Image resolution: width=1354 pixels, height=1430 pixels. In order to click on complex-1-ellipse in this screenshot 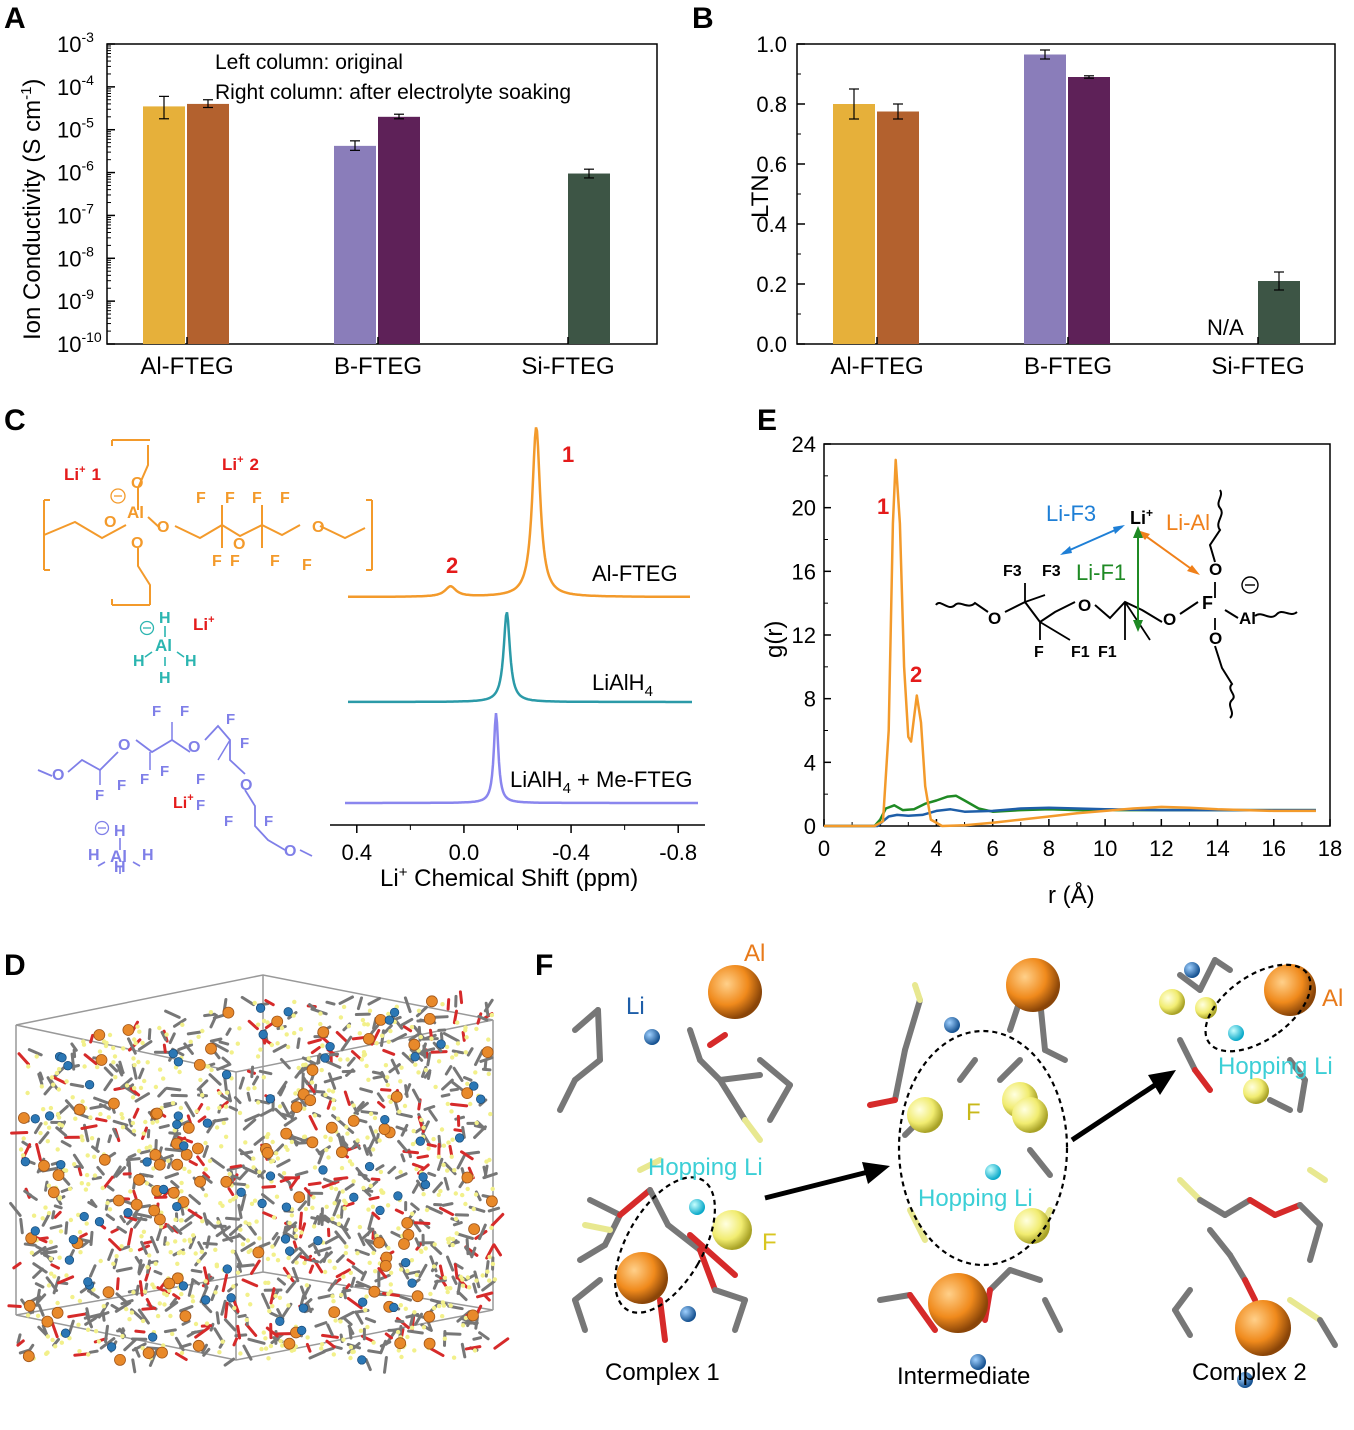, I will do `click(665, 1245)`.